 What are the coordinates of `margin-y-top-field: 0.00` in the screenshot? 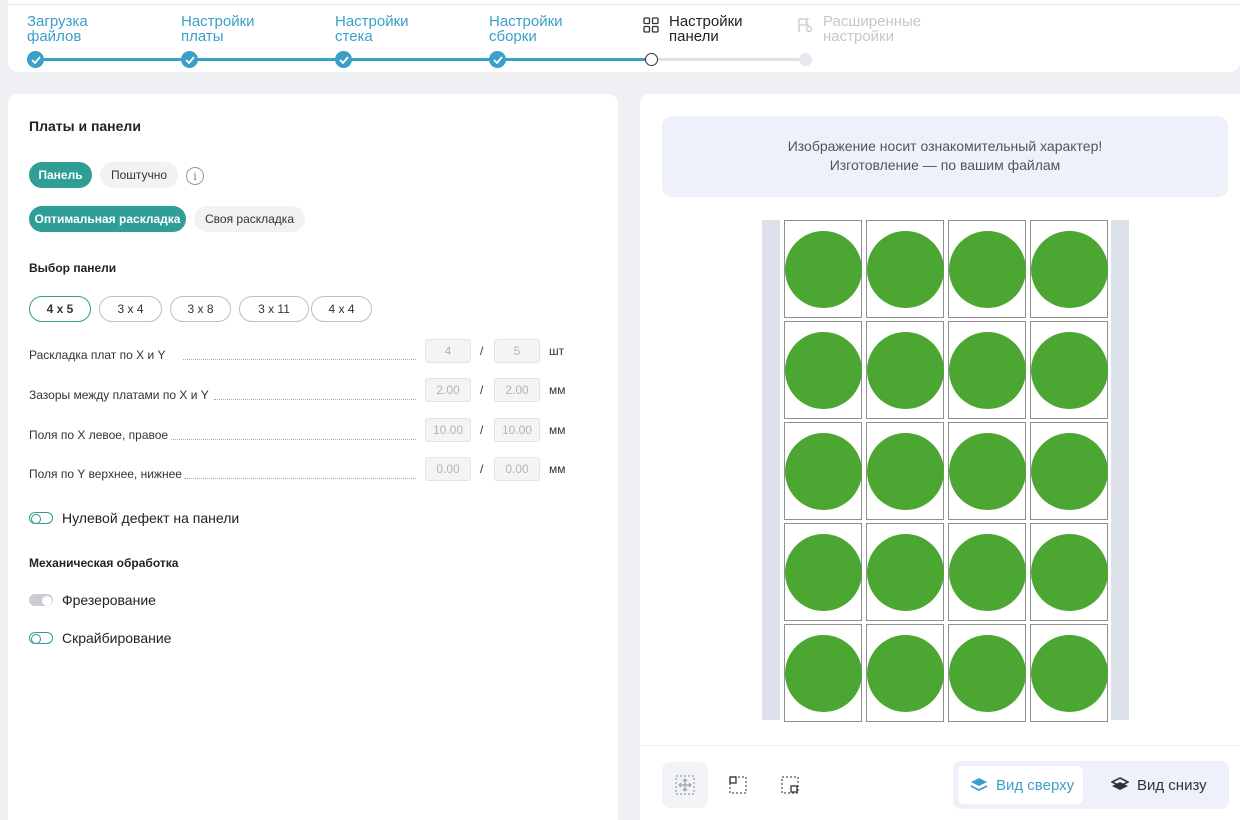 It's located at (448, 469).